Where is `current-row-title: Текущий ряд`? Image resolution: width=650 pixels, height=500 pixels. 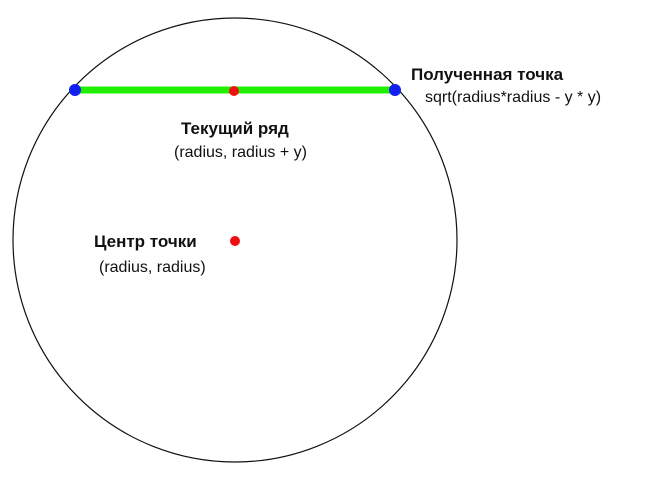 current-row-title: Текущий ряд is located at coordinates (235, 128).